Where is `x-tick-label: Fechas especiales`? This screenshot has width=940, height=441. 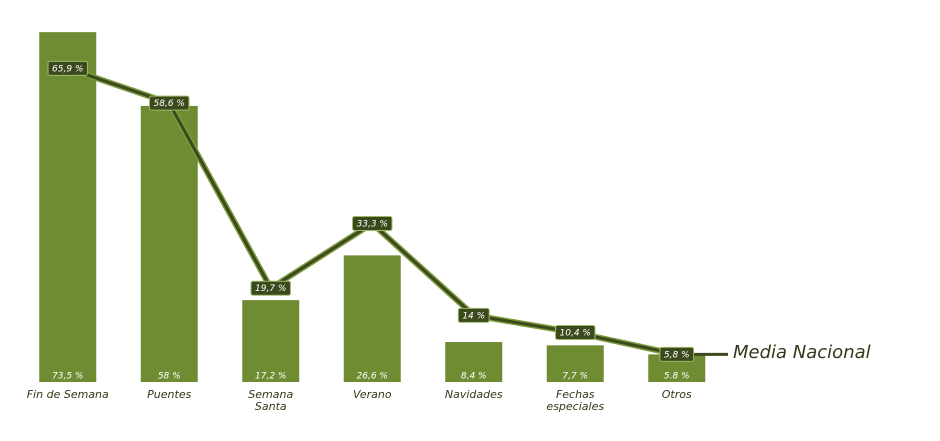 x-tick-label: Fechas especiales is located at coordinates (575, 400).